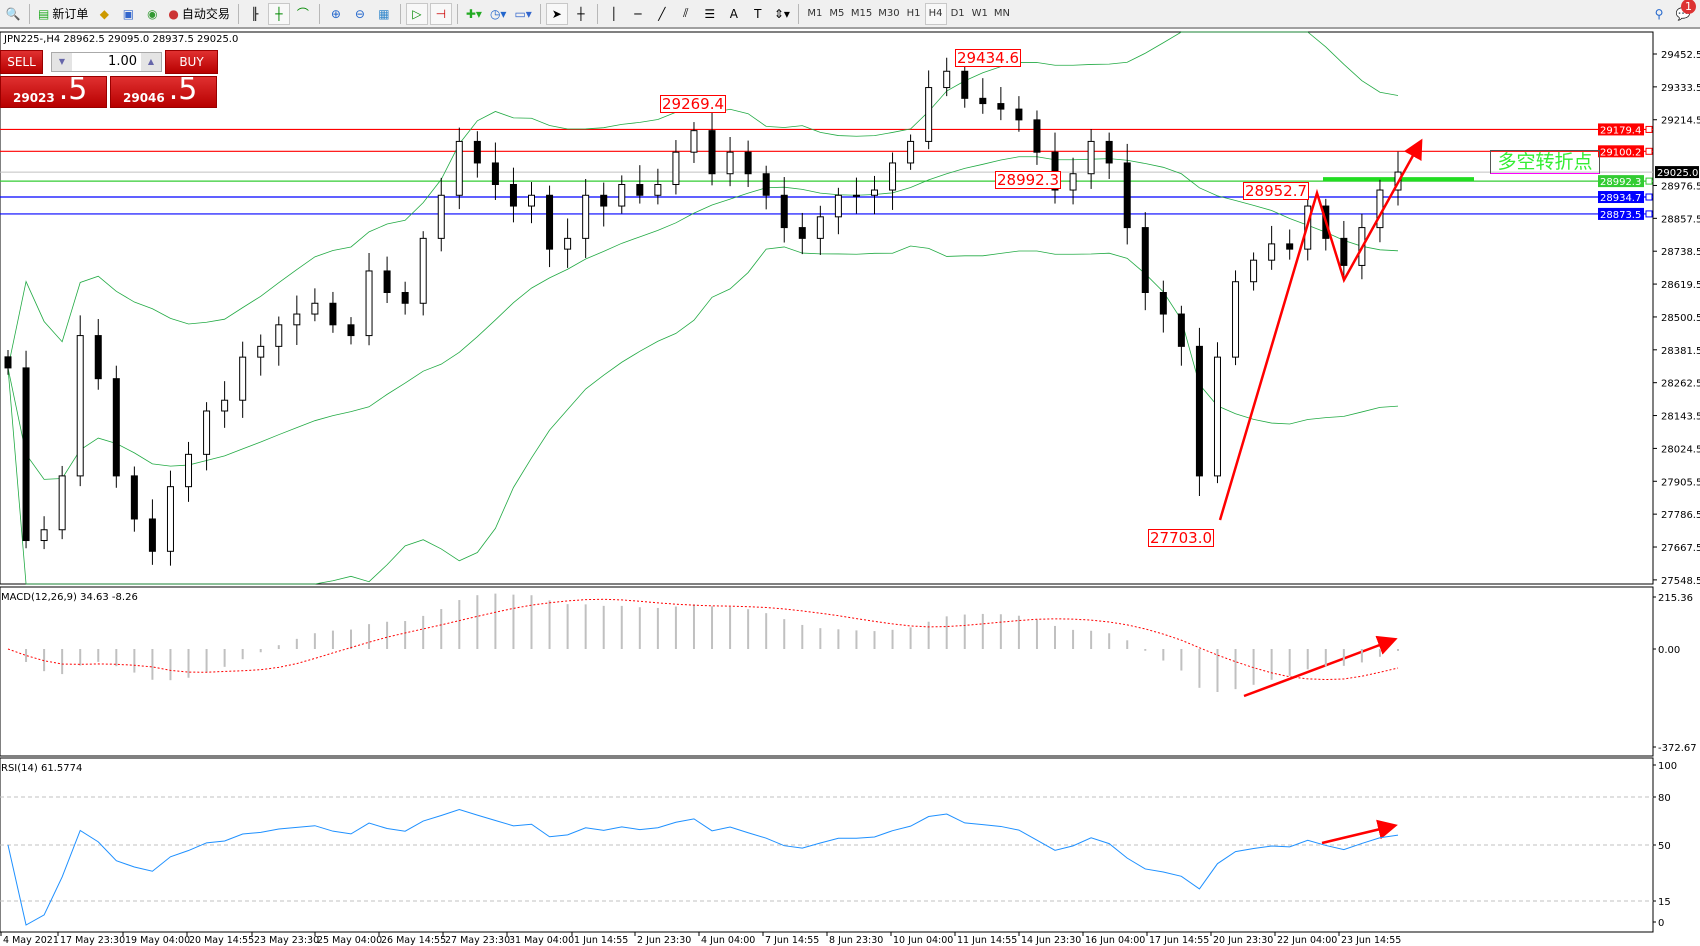 The image size is (1700, 946). Describe the element at coordinates (523, 13) in the screenshot. I see `templates-icon: ▭▾` at that location.